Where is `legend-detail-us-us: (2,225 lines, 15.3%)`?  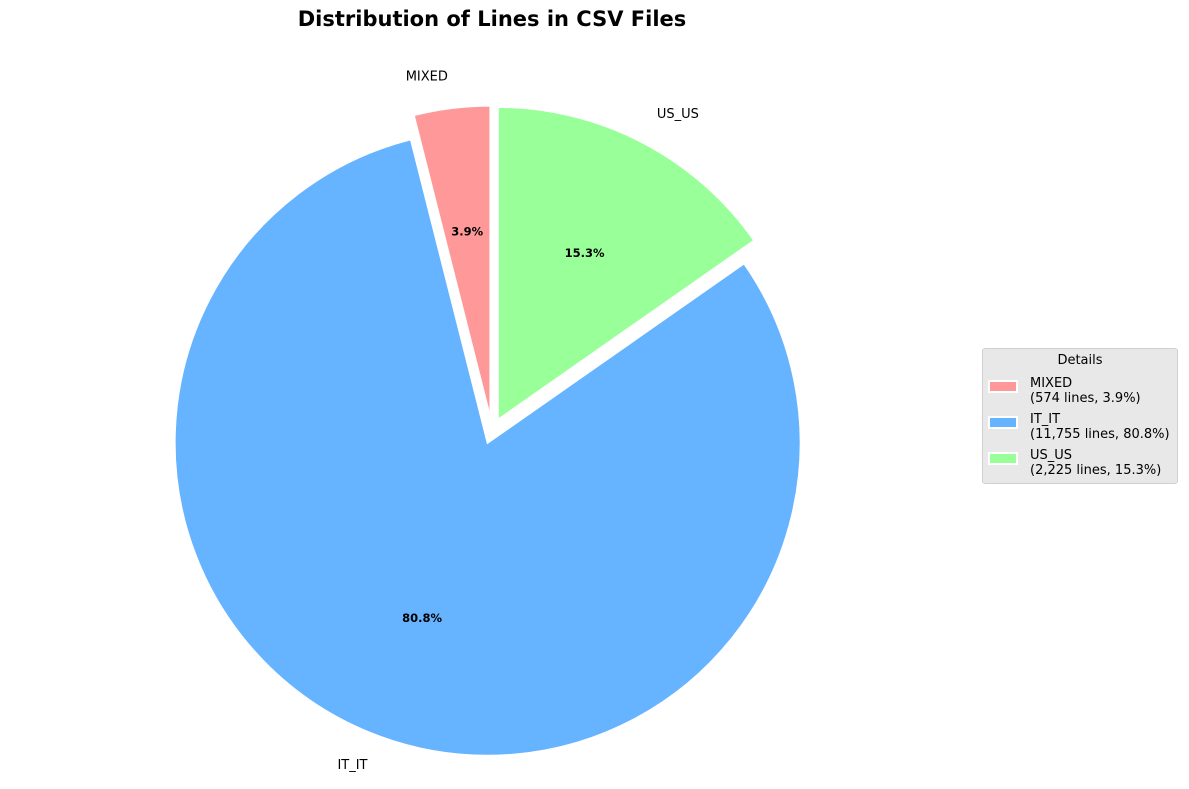
legend-detail-us-us: (2,225 lines, 15.3%) is located at coordinates (1096, 470).